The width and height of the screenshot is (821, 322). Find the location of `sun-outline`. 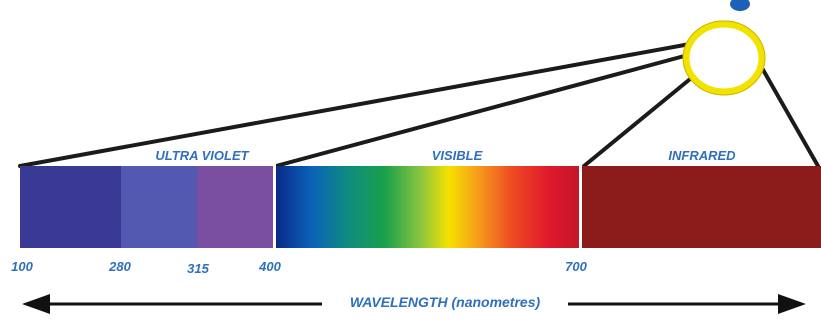

sun-outline is located at coordinates (724, 58).